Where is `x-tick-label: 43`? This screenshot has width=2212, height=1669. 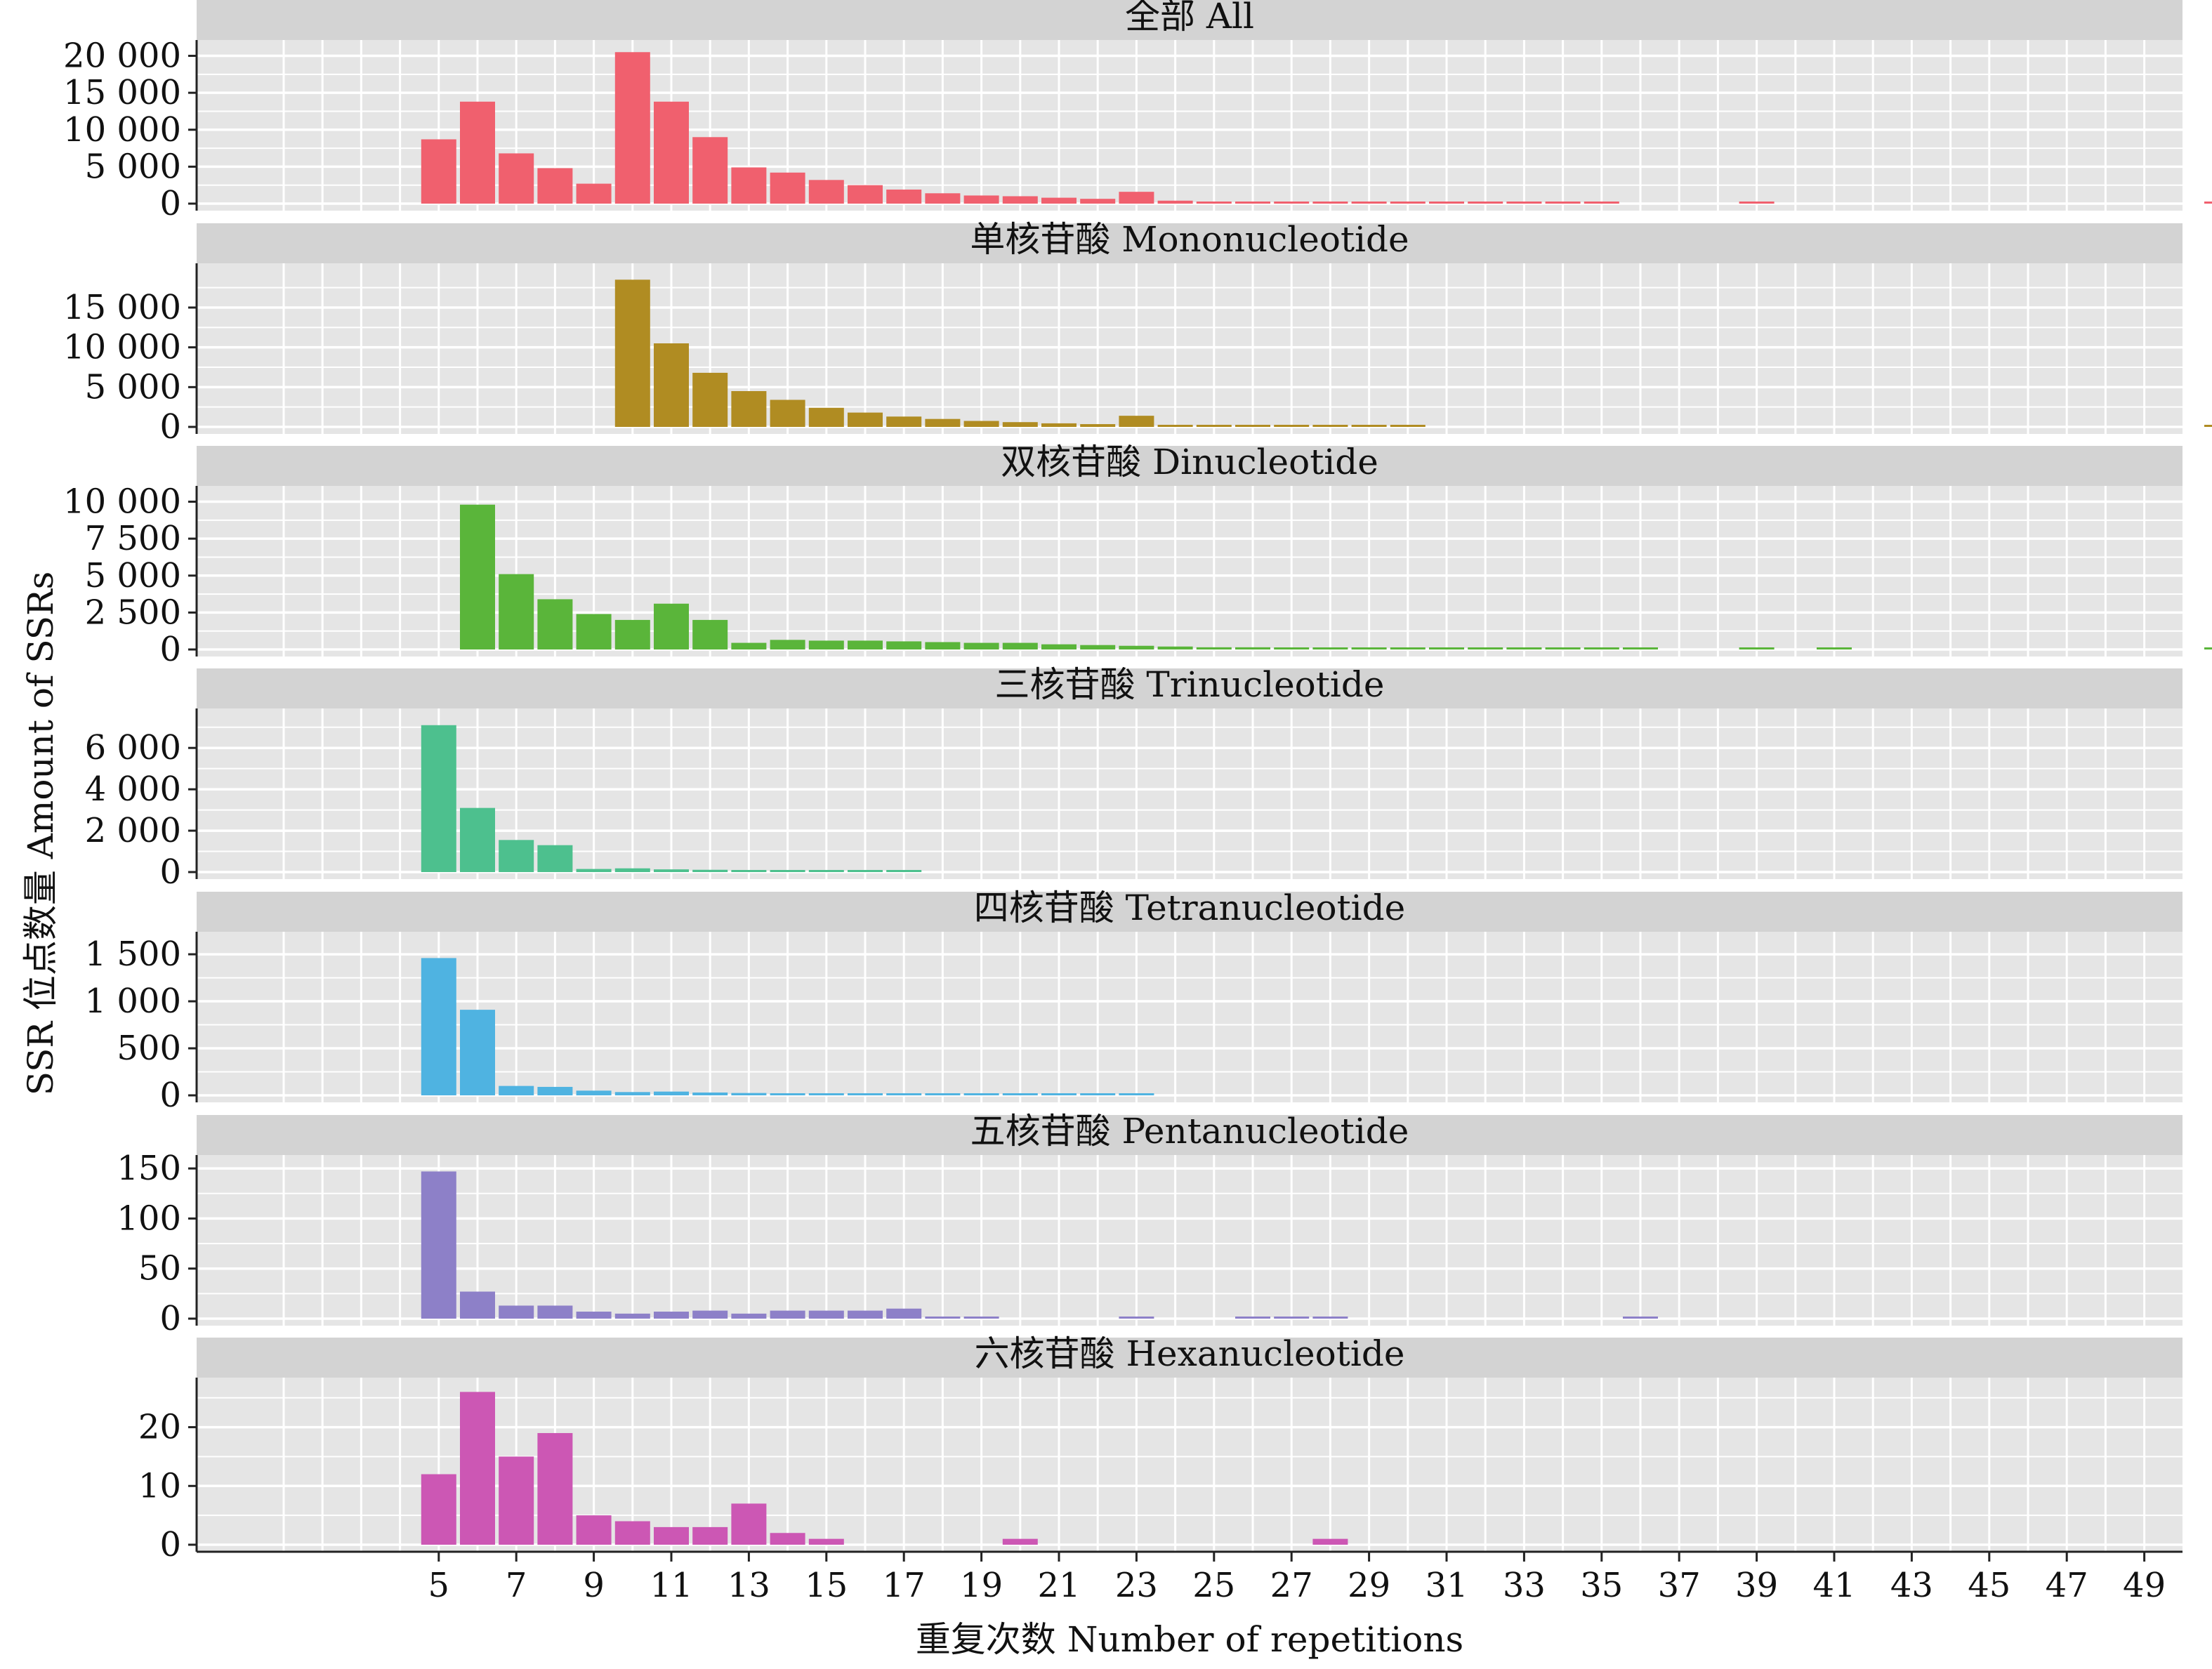 x-tick-label: 43 is located at coordinates (1911, 1585).